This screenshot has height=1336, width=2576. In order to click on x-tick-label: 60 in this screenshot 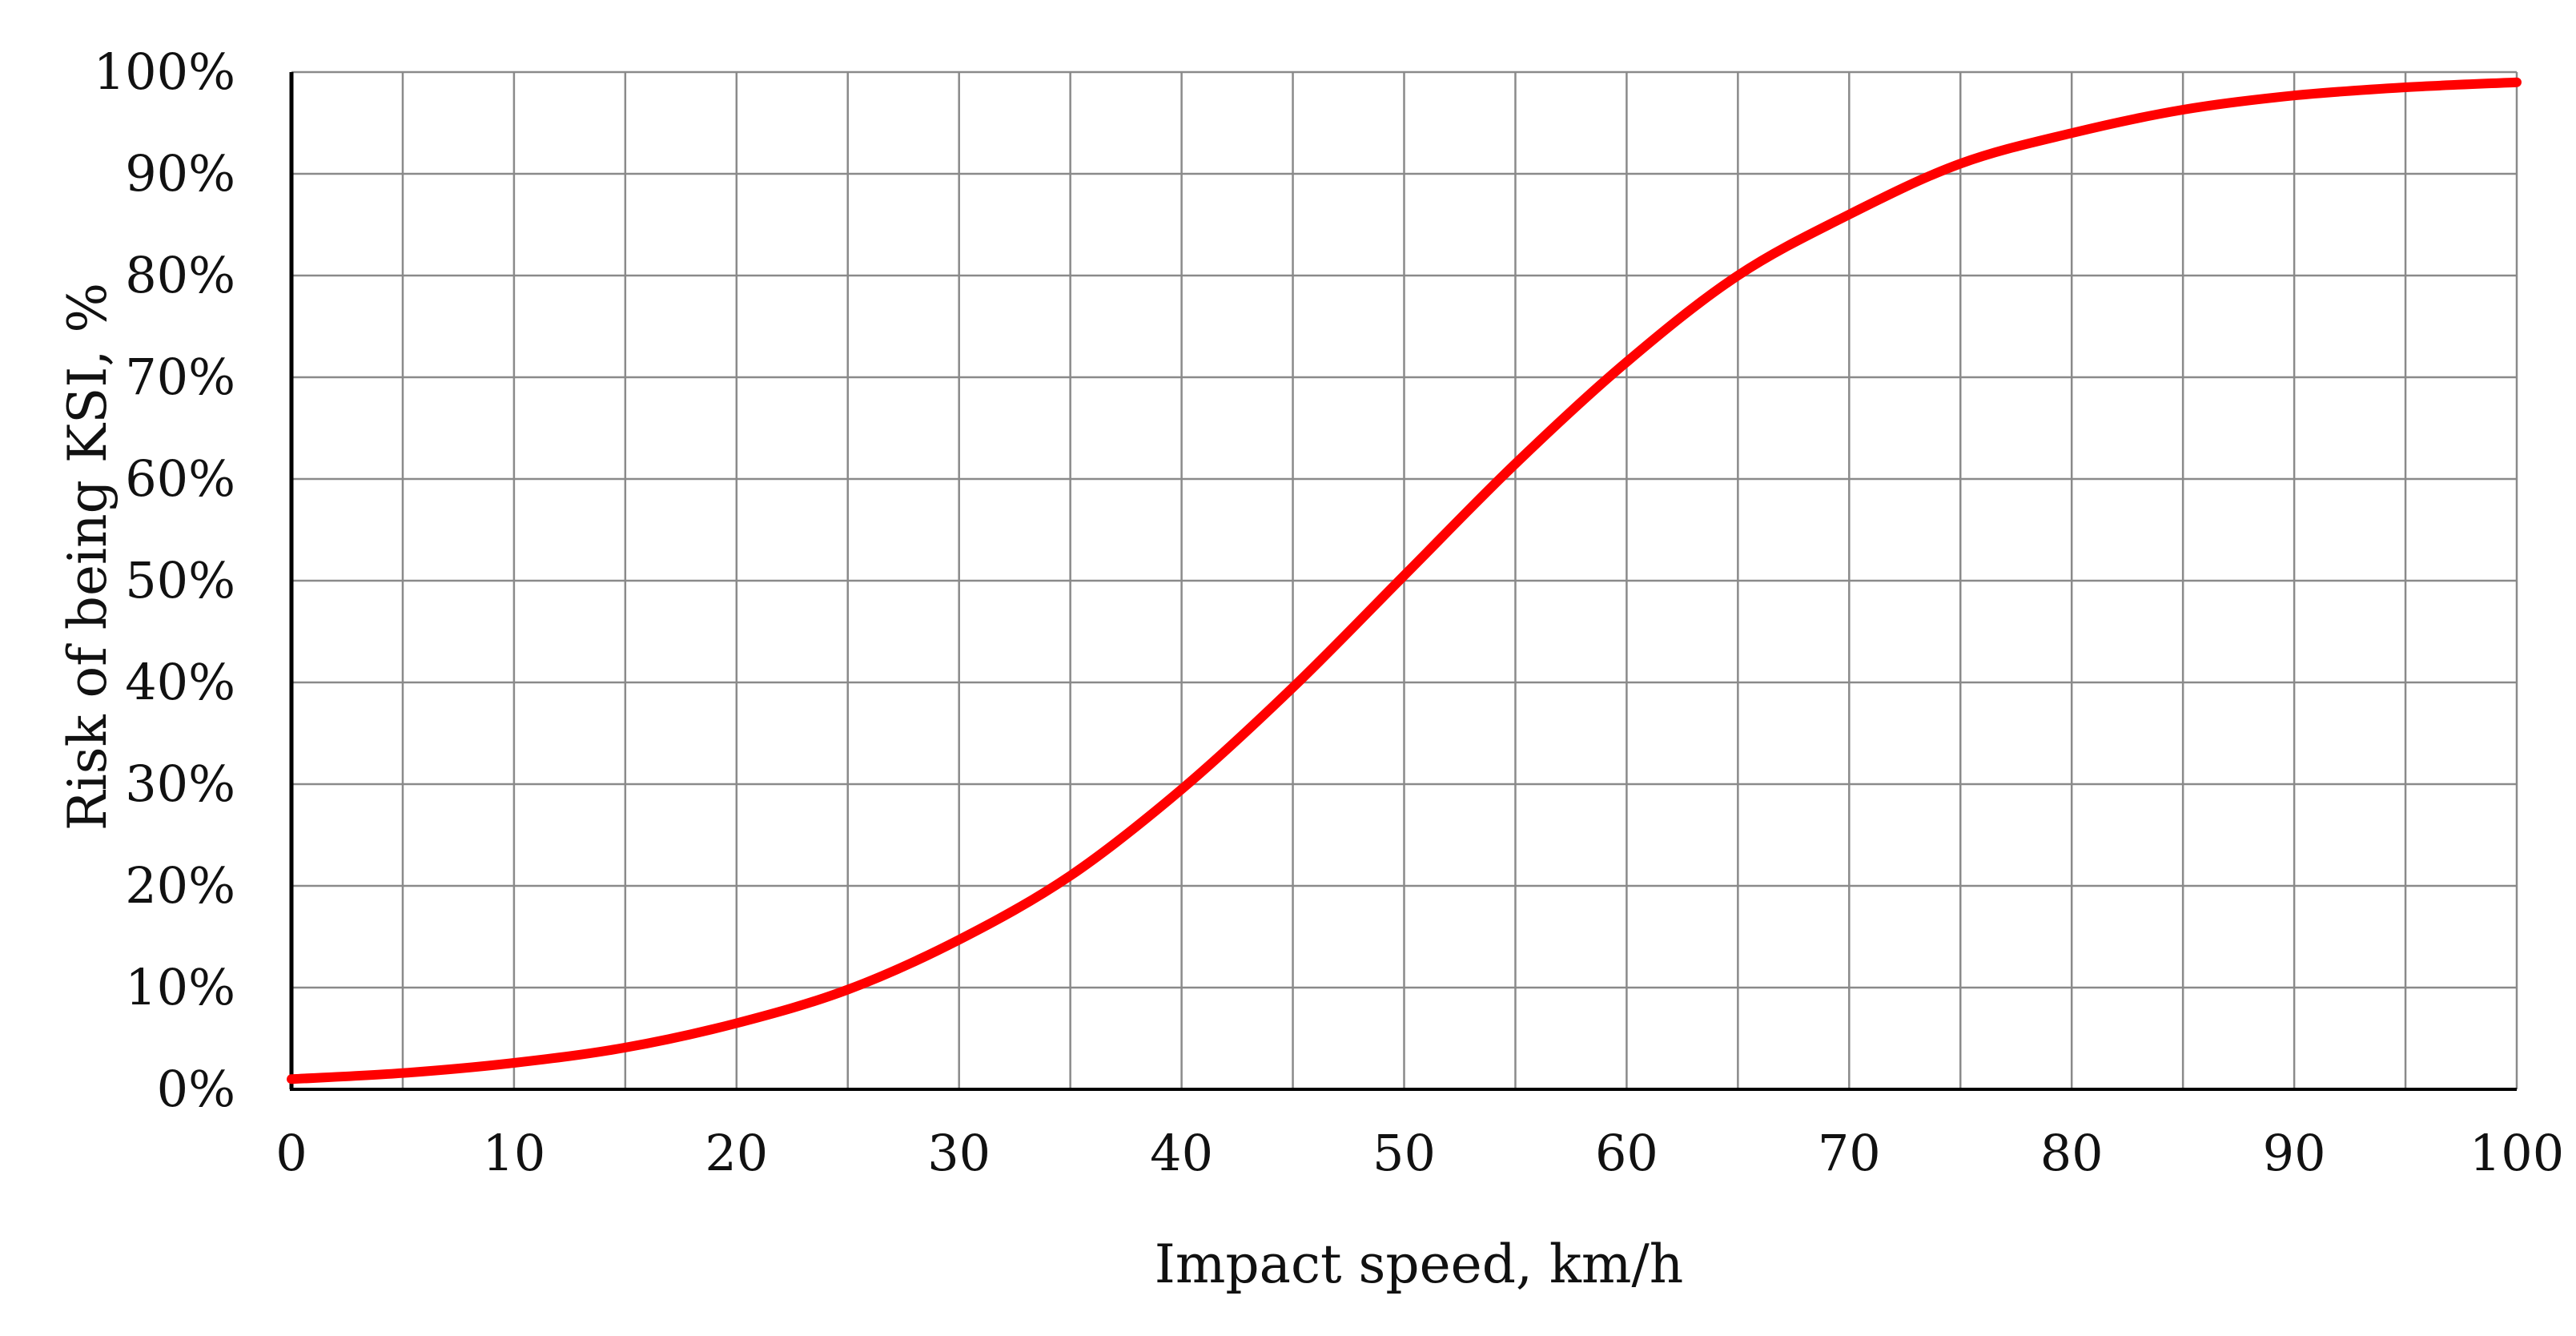, I will do `click(1626, 1153)`.